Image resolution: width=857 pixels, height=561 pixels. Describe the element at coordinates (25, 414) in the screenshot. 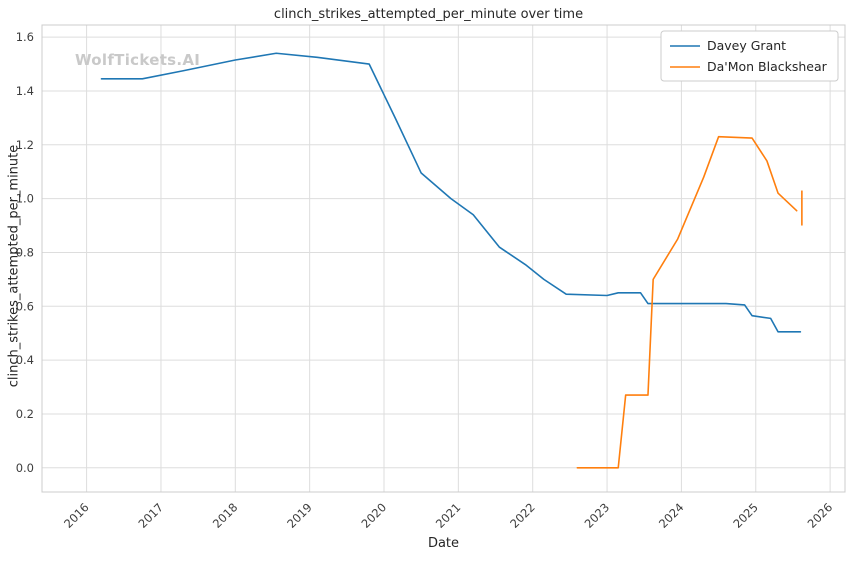

I see `y-tick-label: 0.2` at that location.